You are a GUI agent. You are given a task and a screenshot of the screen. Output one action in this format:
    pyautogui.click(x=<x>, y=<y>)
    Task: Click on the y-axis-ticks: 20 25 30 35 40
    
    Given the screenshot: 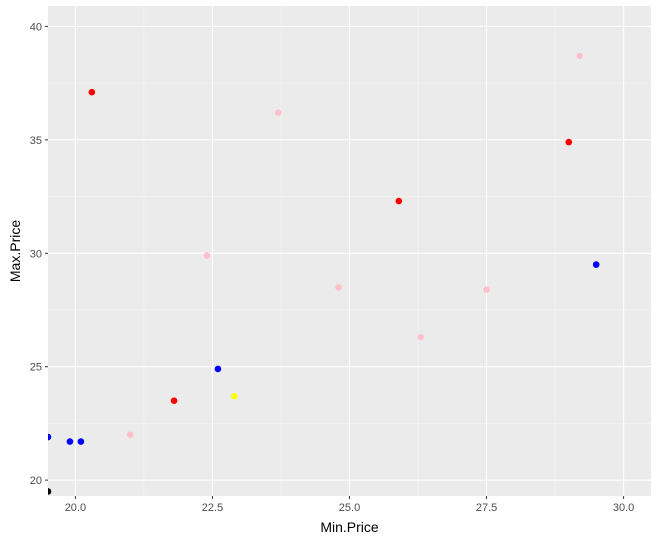 What is the action you would take?
    pyautogui.click(x=39, y=254)
    